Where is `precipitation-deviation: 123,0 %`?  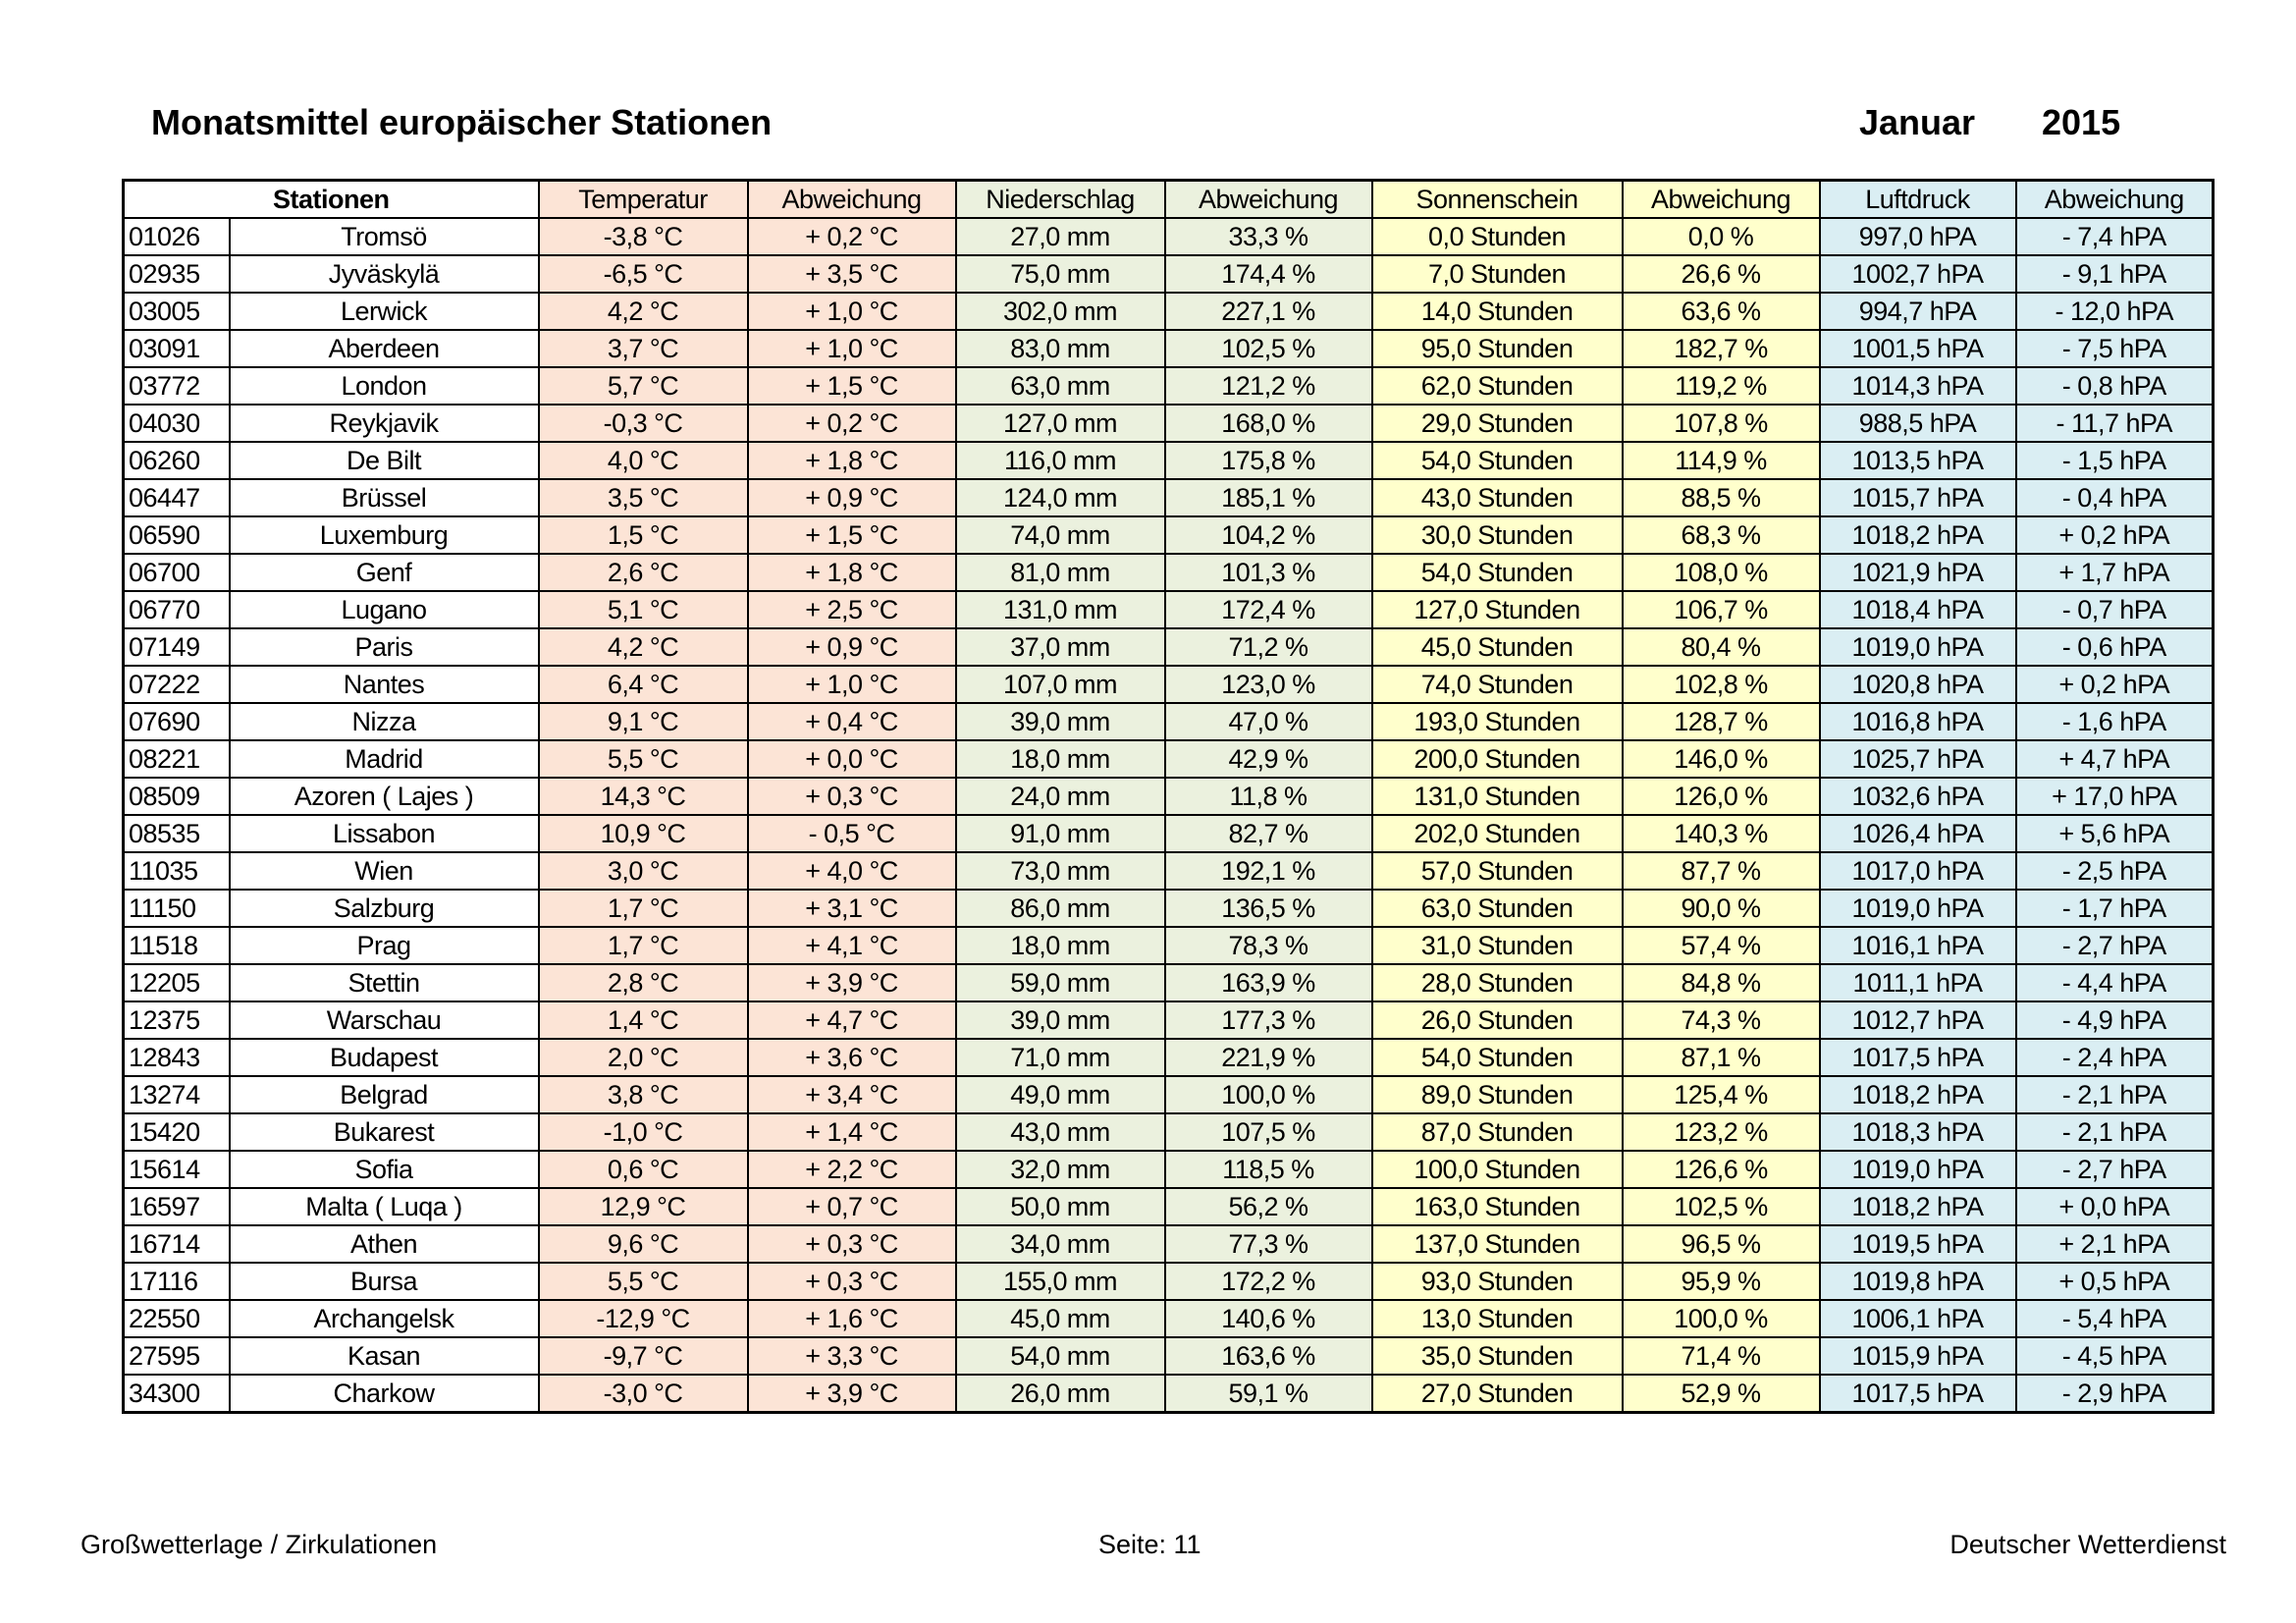 precipitation-deviation: 123,0 % is located at coordinates (1268, 684).